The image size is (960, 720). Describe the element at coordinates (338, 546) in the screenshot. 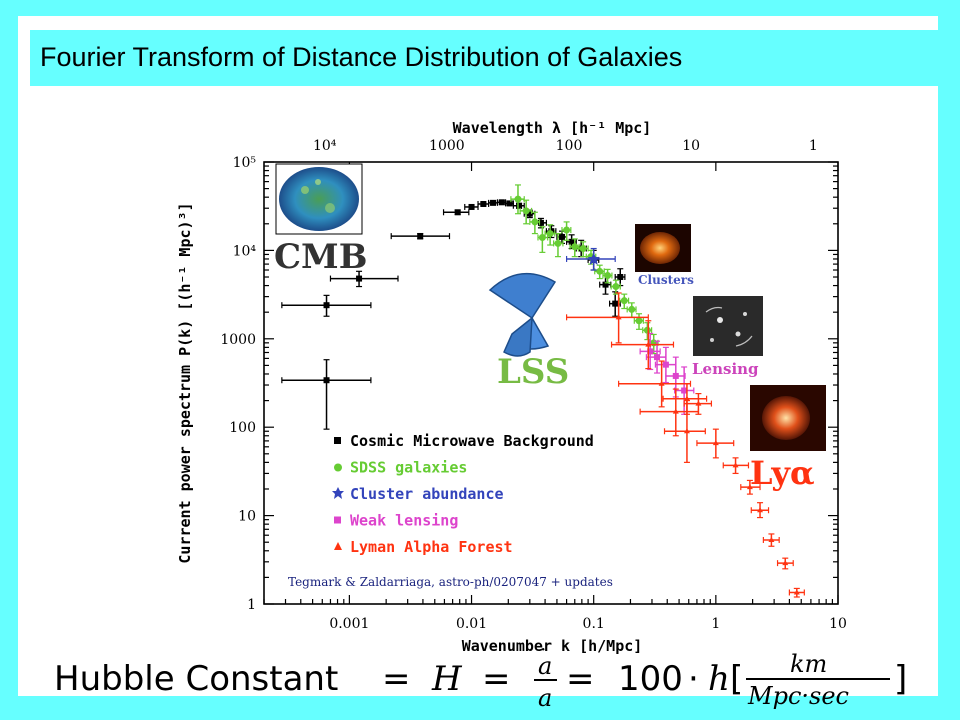

I see `legend-marker-lyman-alpha-forest` at that location.